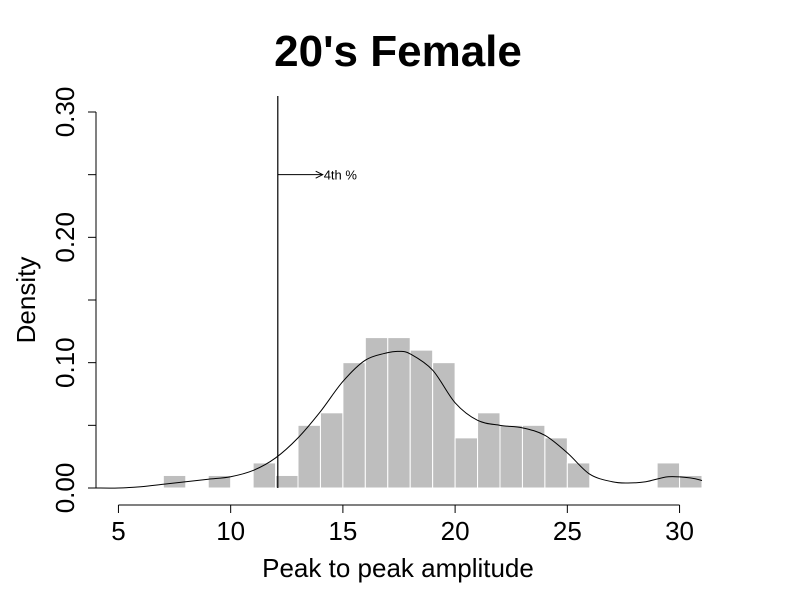  I want to click on x-tick-label: 20, so click(455, 531).